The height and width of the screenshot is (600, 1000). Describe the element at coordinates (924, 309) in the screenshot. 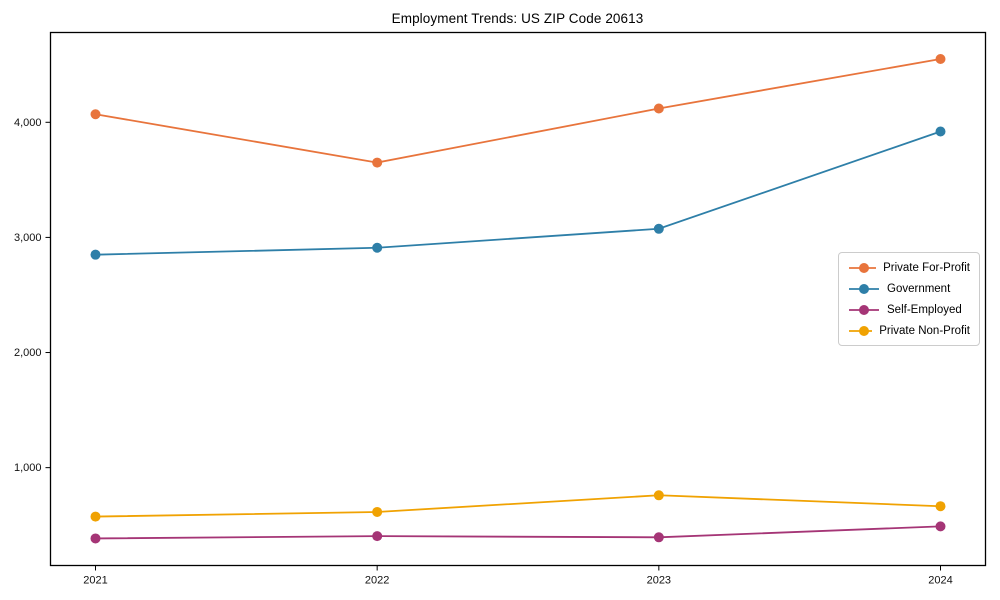

I see `legend-label: Self-Employed` at that location.